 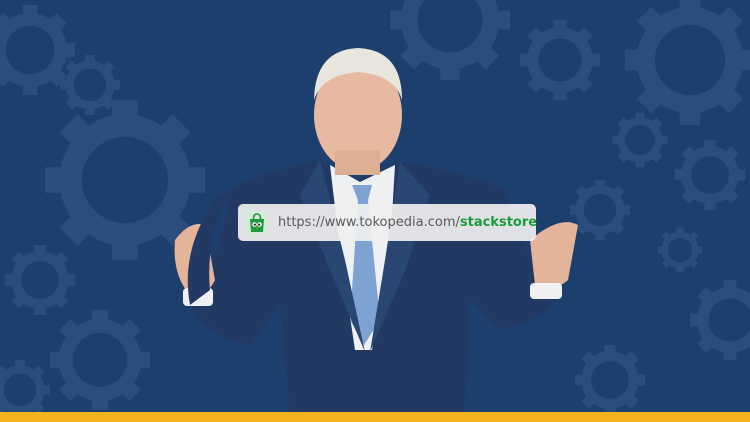 I want to click on shop-bag-icon, so click(x=257, y=222).